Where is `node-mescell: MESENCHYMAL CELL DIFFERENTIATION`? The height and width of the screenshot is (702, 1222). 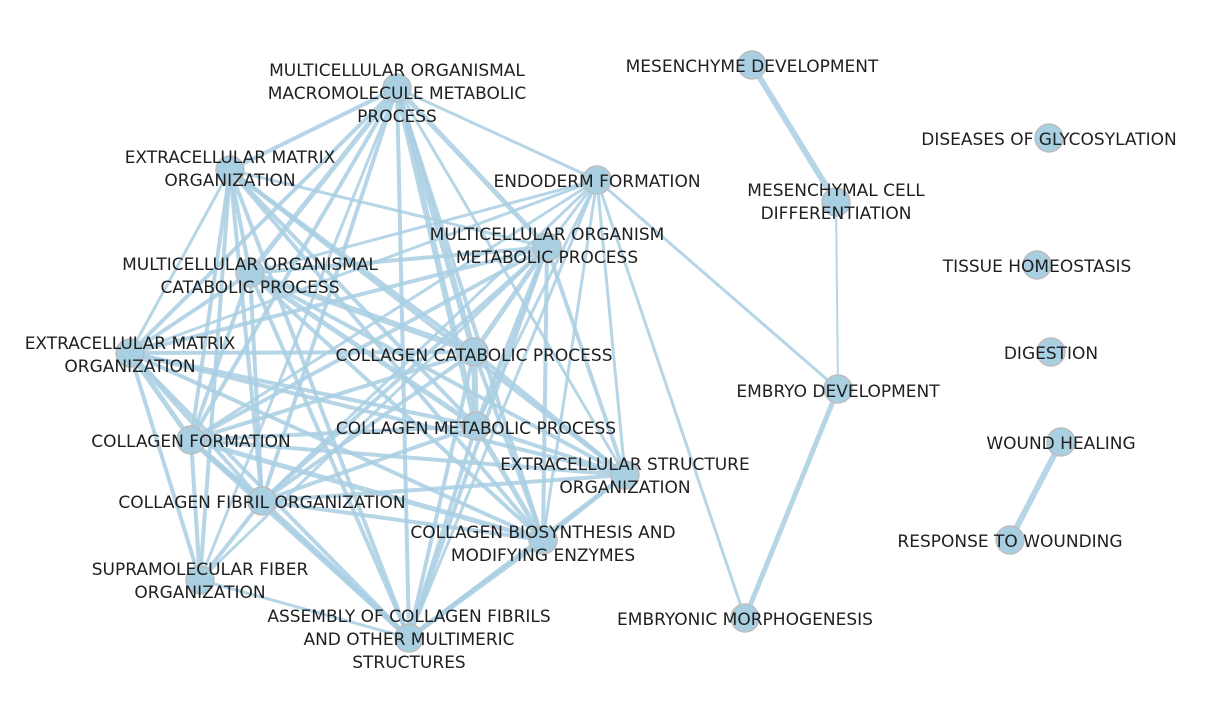
node-mescell: MESENCHYMAL CELL DIFFERENTIATION is located at coordinates (836, 202).